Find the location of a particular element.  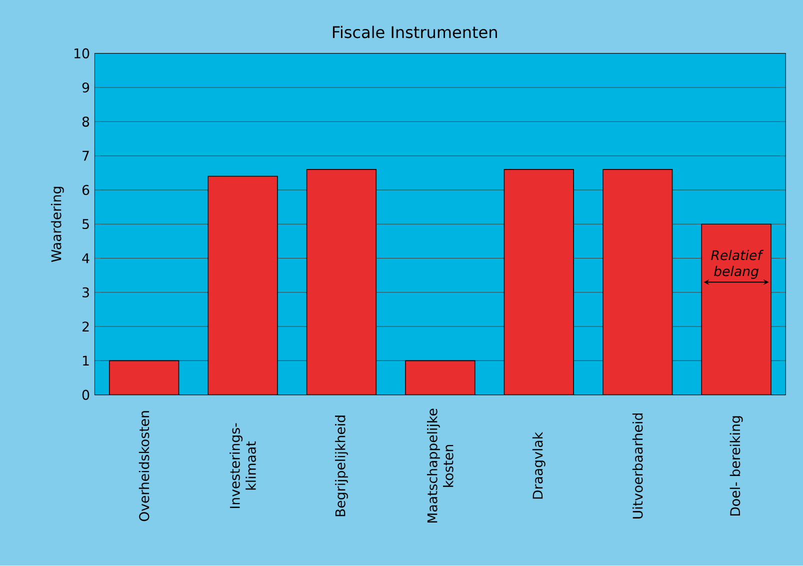

x-tick-label: Doel- bereiking is located at coordinates (736, 466).